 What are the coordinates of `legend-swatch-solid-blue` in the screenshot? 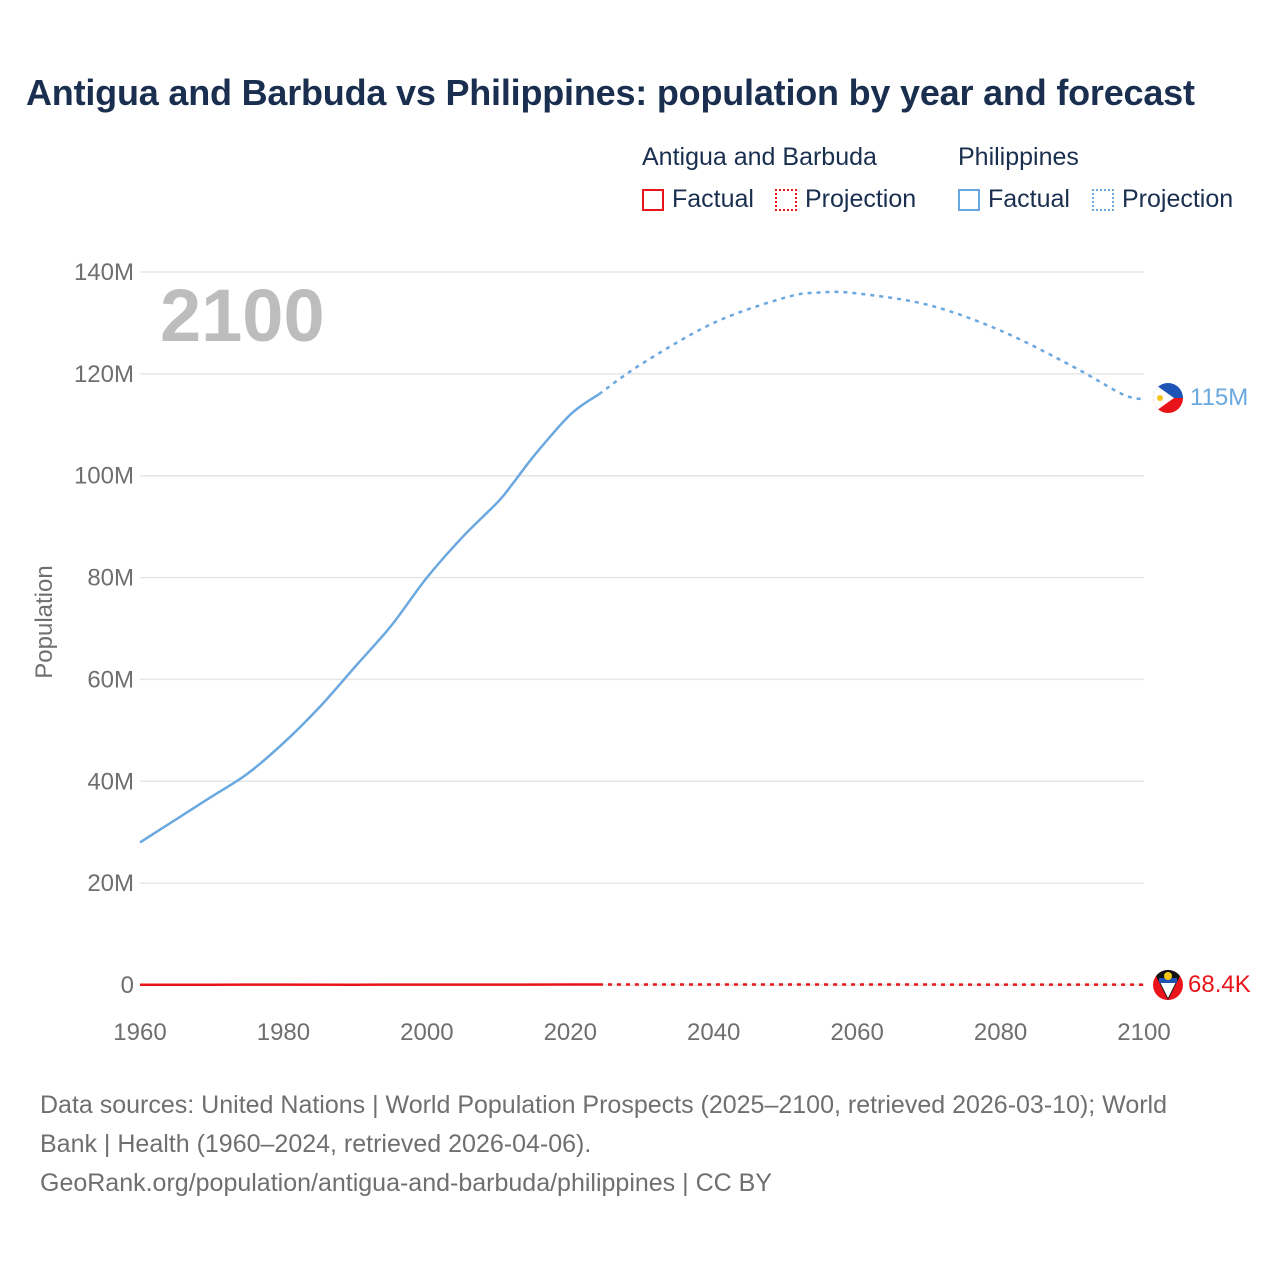 It's located at (969, 199).